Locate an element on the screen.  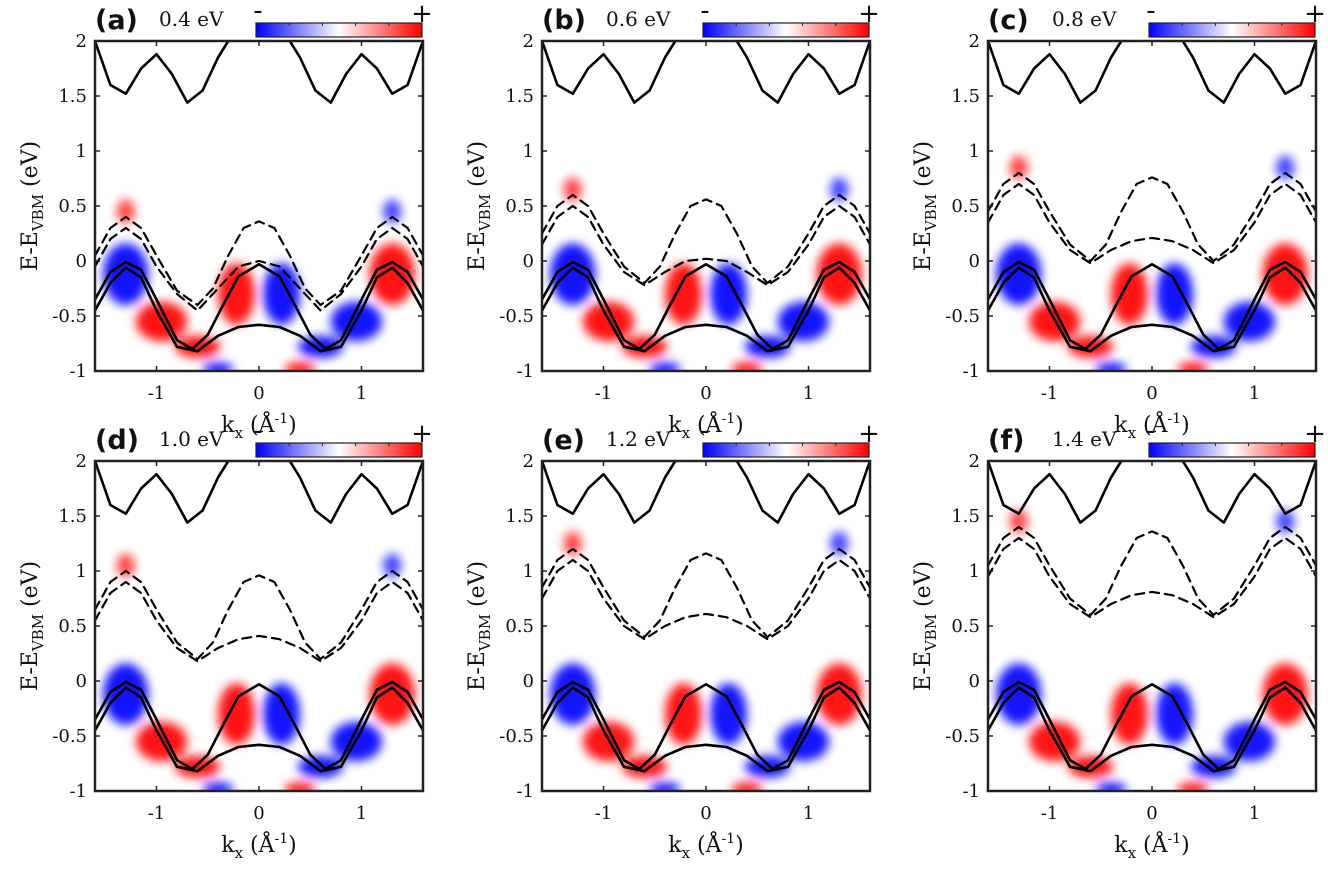
x-tick-label: 1 is located at coordinates (808, 393).